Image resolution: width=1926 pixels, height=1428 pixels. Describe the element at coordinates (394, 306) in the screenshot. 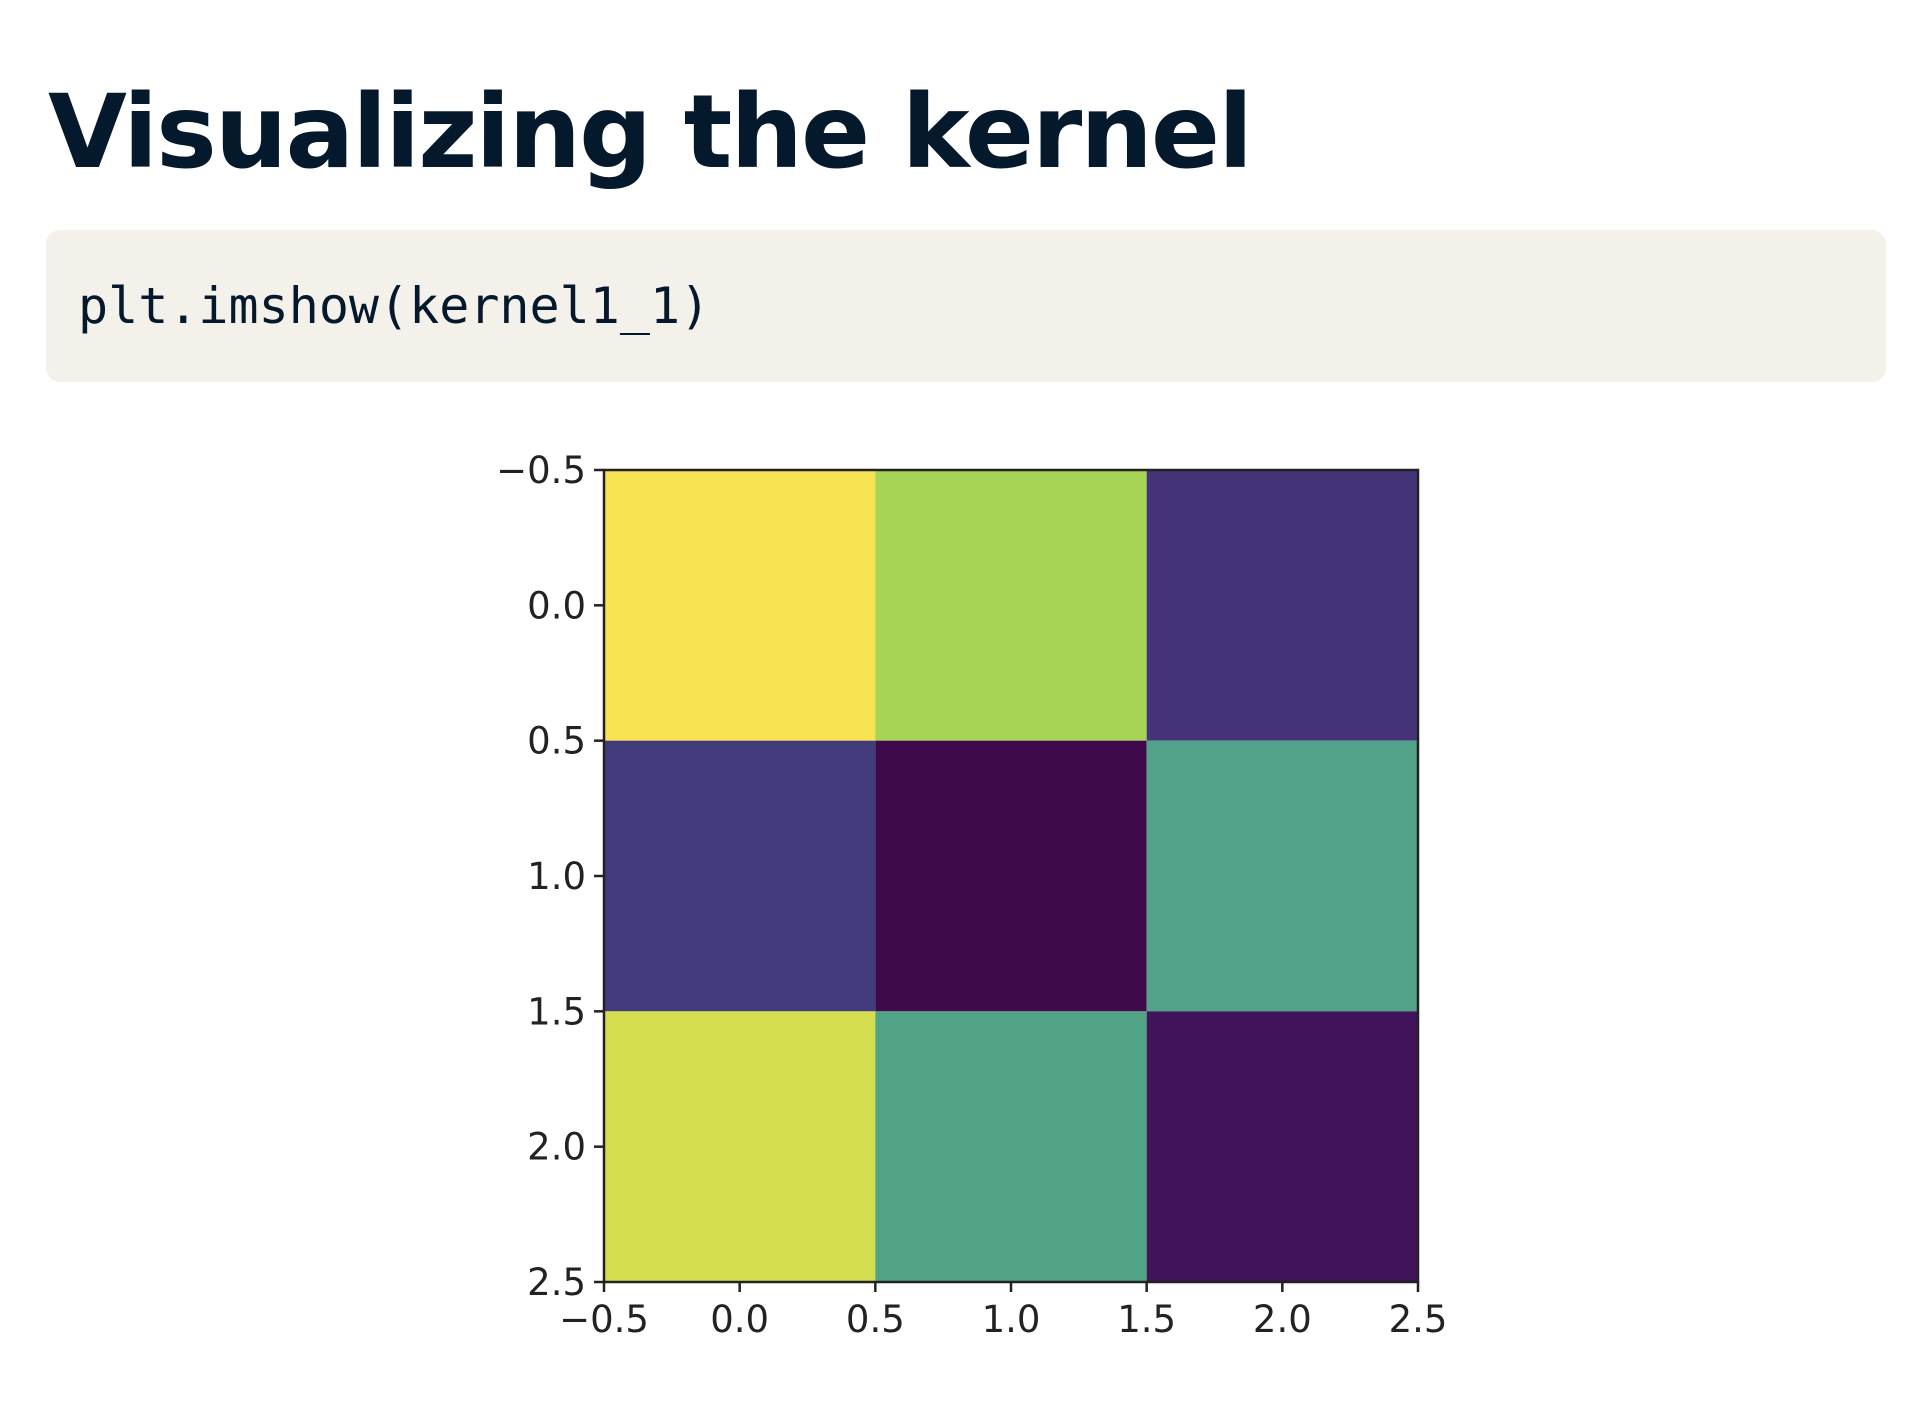

I see `code-line: plt.imshow(kernel1_1)` at that location.